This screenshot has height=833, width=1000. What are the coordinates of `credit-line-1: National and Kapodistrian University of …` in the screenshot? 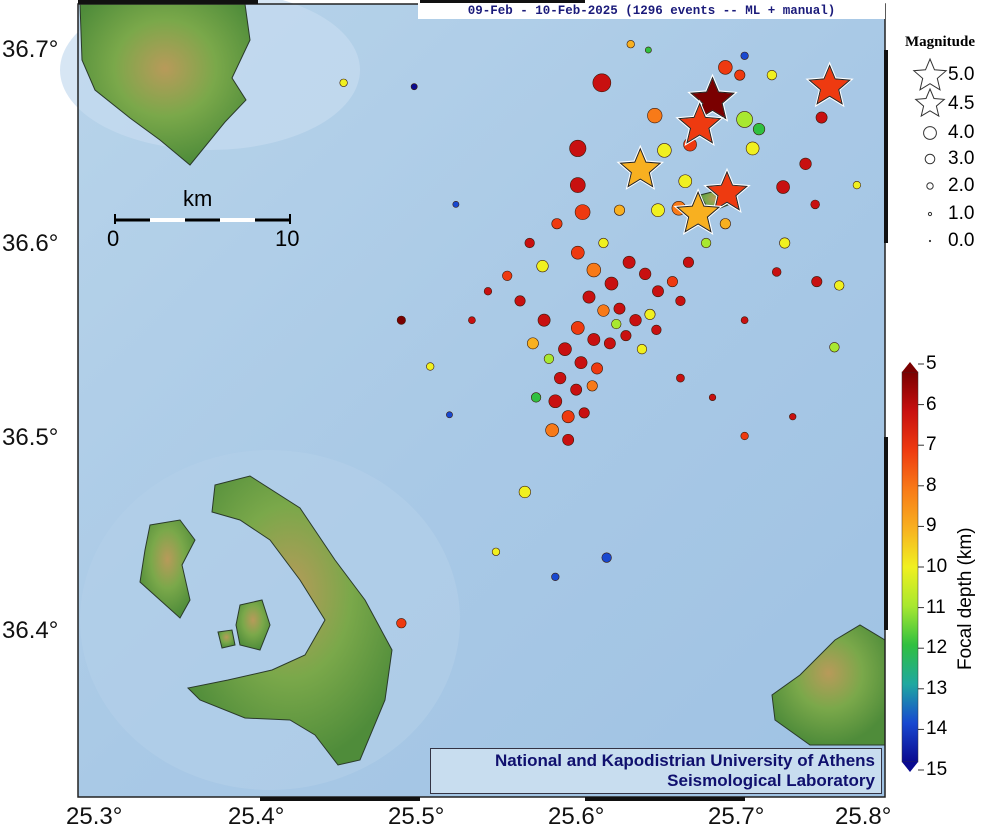 It's located at (684, 760).